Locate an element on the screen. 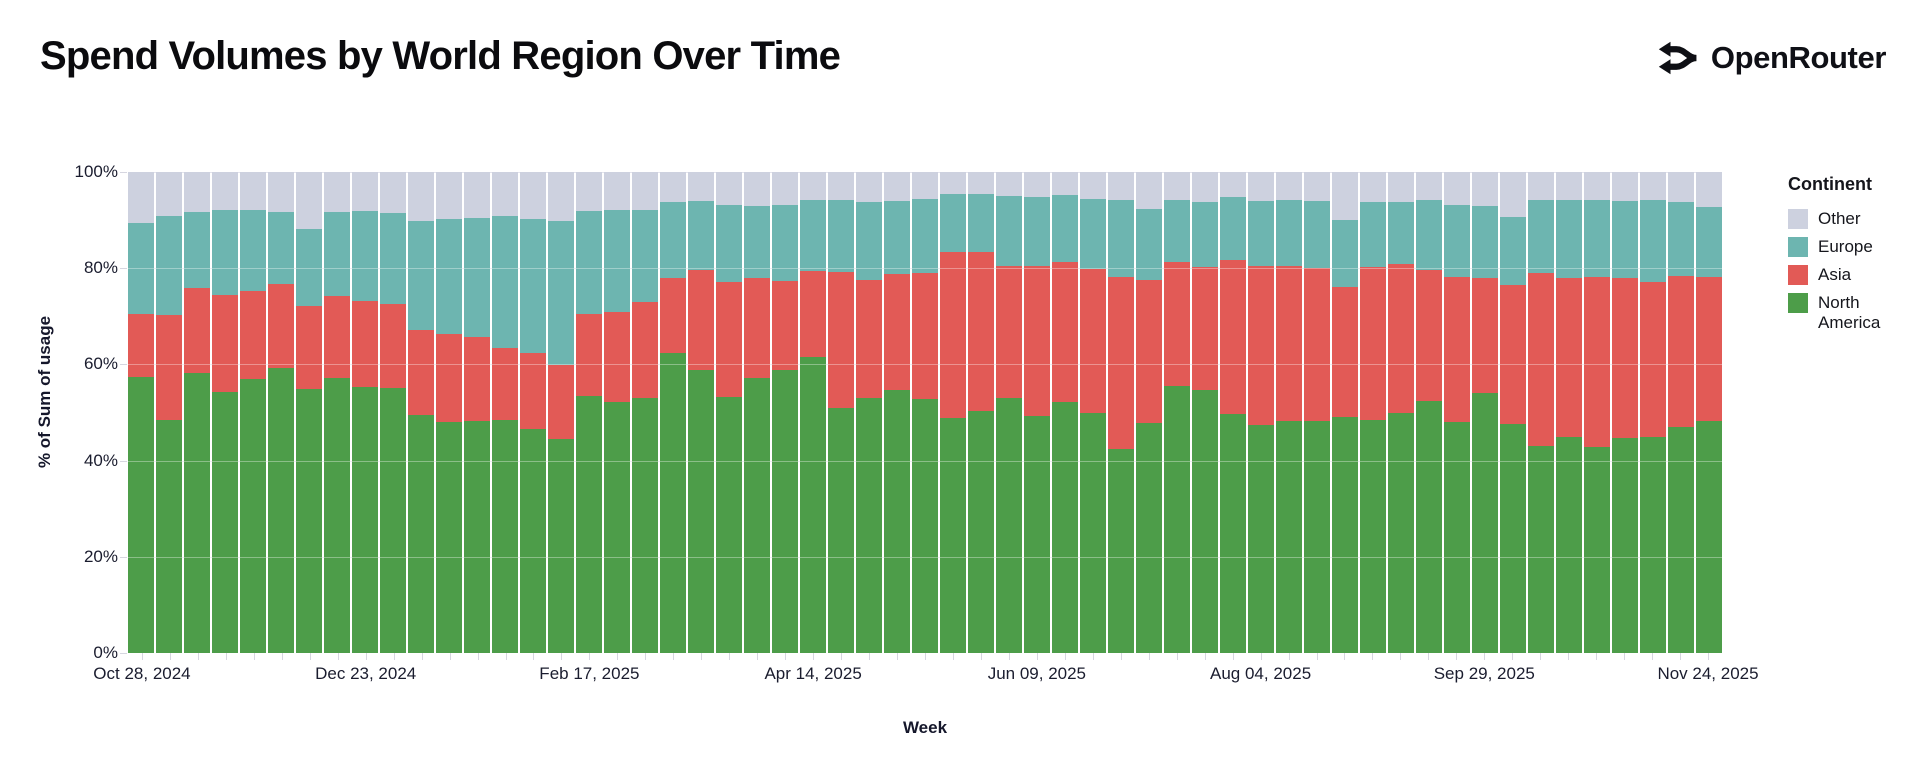  bar-week-Feb-24-2025 is located at coordinates (617, 412).